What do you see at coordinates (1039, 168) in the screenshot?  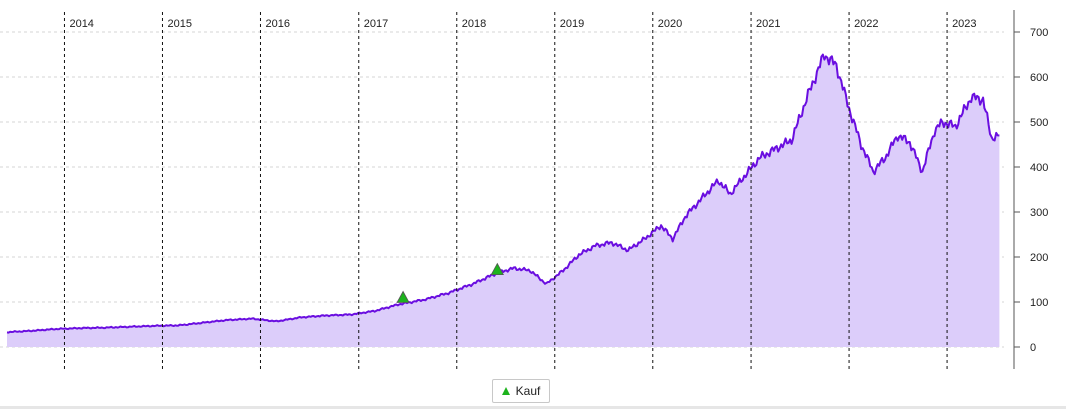 I see `y-tick-label-400: 400` at bounding box center [1039, 168].